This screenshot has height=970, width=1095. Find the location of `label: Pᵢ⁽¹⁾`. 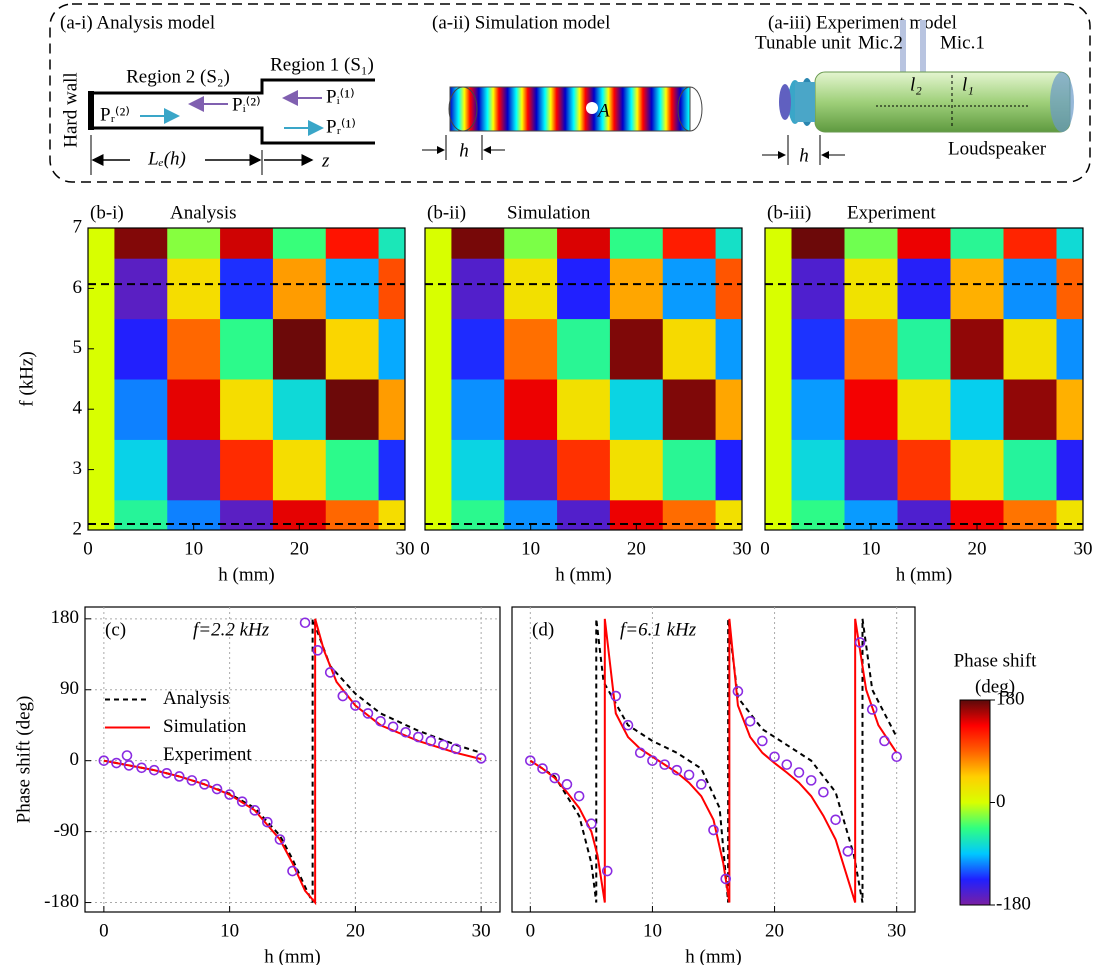

label: Pᵢ⁽¹⁾ is located at coordinates (340, 96).